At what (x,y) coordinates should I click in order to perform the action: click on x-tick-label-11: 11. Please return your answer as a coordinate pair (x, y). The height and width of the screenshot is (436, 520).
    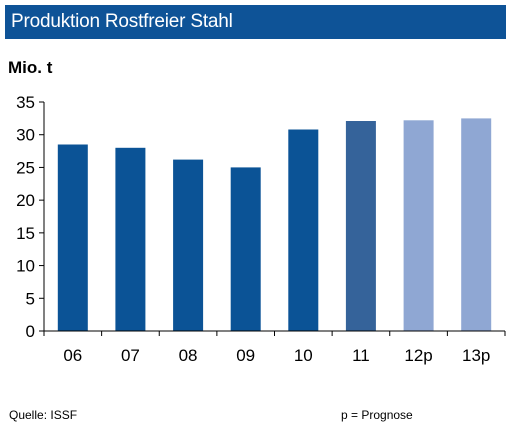
    Looking at the image, I should click on (361, 355).